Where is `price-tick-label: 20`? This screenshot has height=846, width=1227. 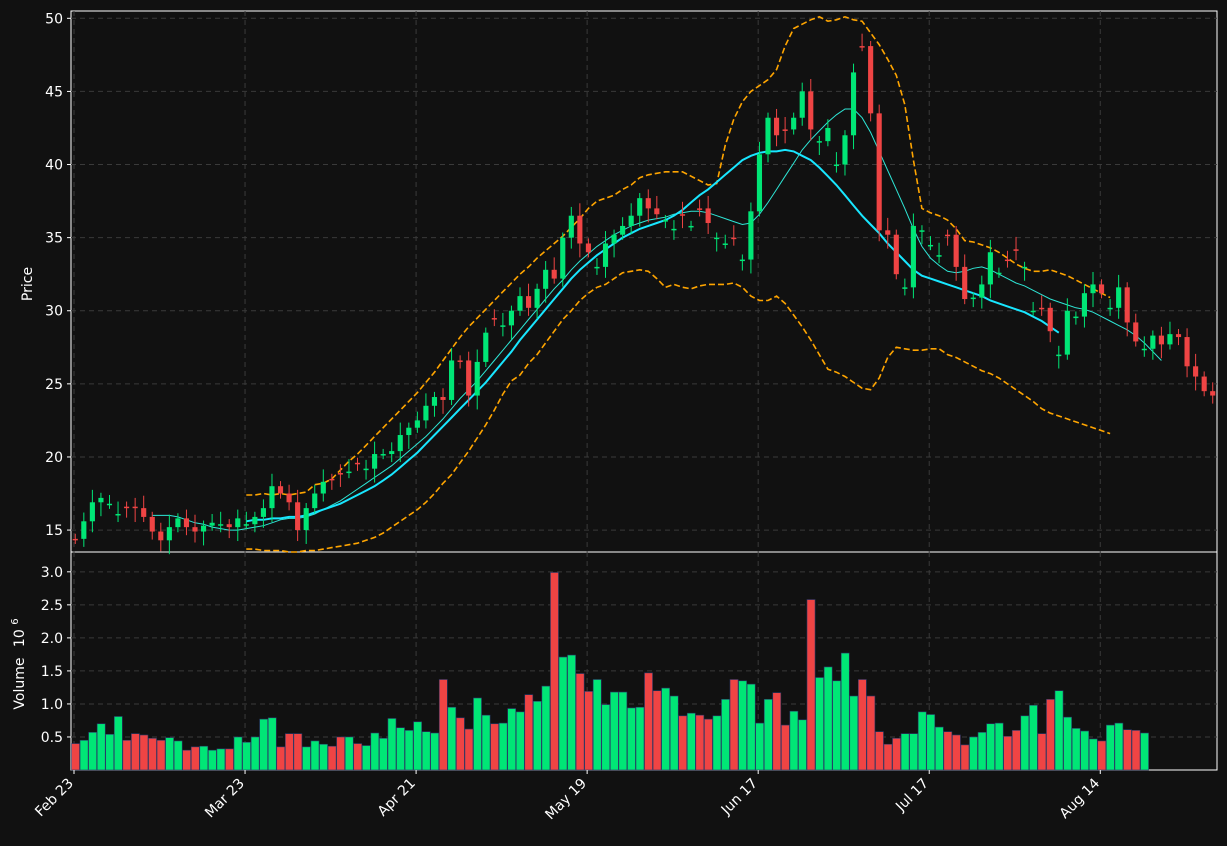
price-tick-label: 20 is located at coordinates (54, 458).